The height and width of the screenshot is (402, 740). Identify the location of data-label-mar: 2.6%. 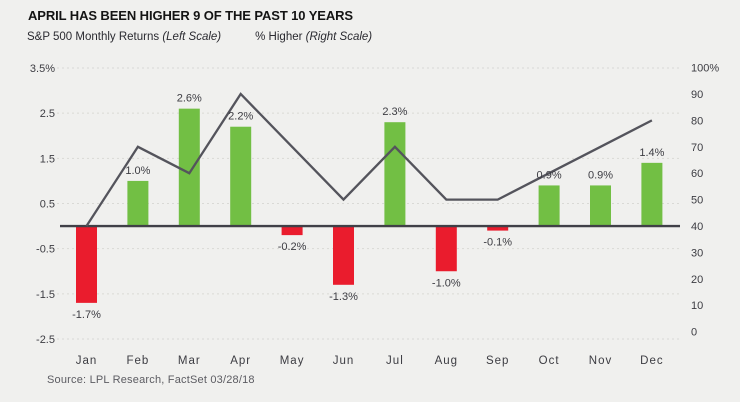
(189, 99).